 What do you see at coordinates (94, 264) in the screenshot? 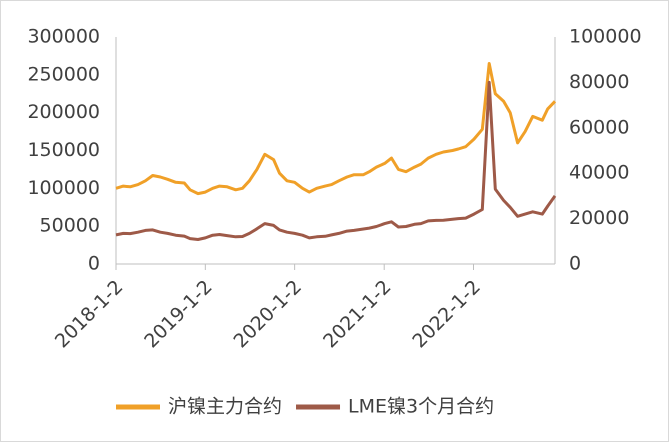
I see `y-tick-label: 0` at bounding box center [94, 264].